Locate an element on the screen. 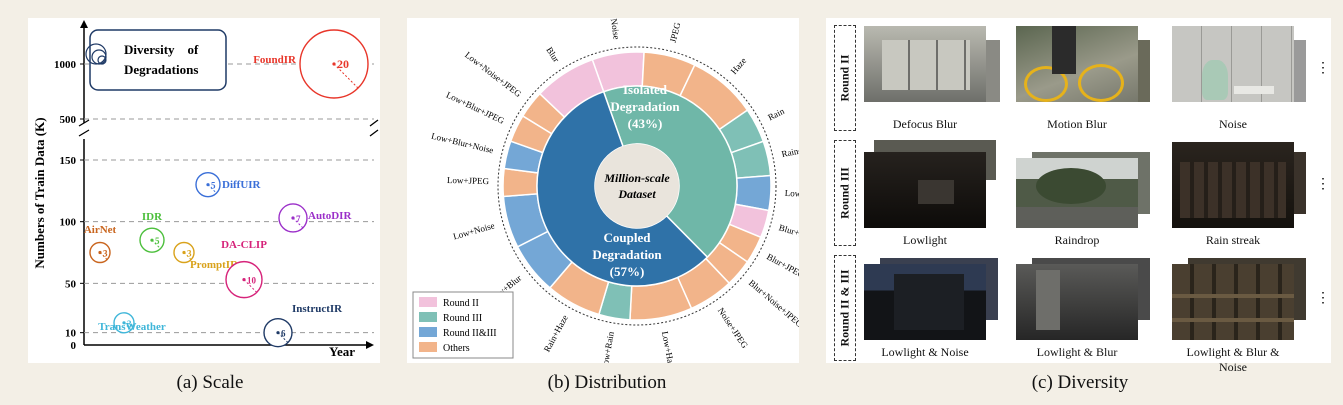 This screenshot has width=1343, height=405. label-lowlight-blur: Lowlight & Blur is located at coordinates (1077, 352).